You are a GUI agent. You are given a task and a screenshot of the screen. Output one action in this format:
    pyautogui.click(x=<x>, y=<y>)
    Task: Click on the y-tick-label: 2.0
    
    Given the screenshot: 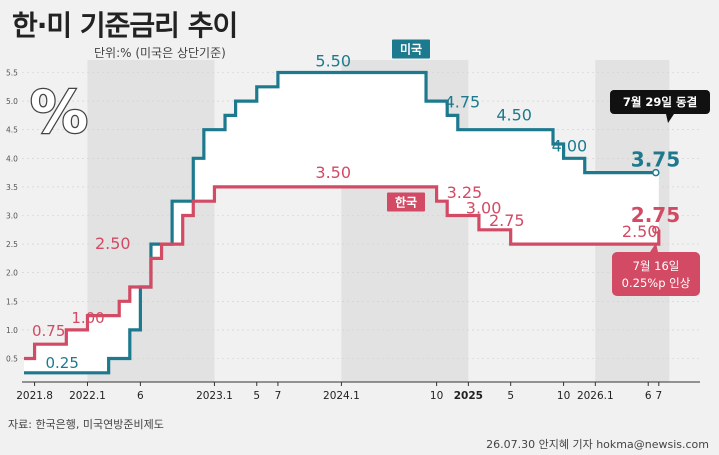 What is the action you would take?
    pyautogui.click(x=12, y=273)
    